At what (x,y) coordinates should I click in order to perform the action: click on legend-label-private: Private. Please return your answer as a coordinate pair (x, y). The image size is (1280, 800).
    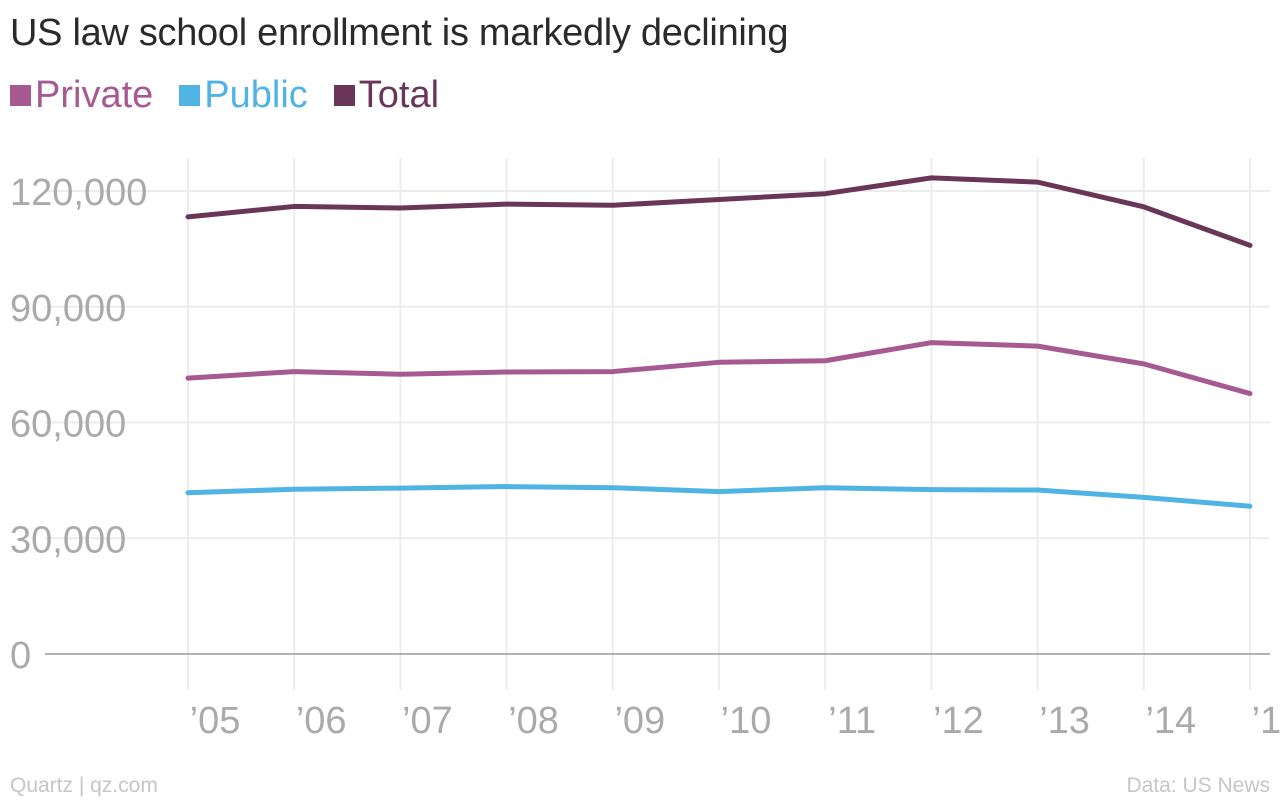
    Looking at the image, I should click on (94, 95).